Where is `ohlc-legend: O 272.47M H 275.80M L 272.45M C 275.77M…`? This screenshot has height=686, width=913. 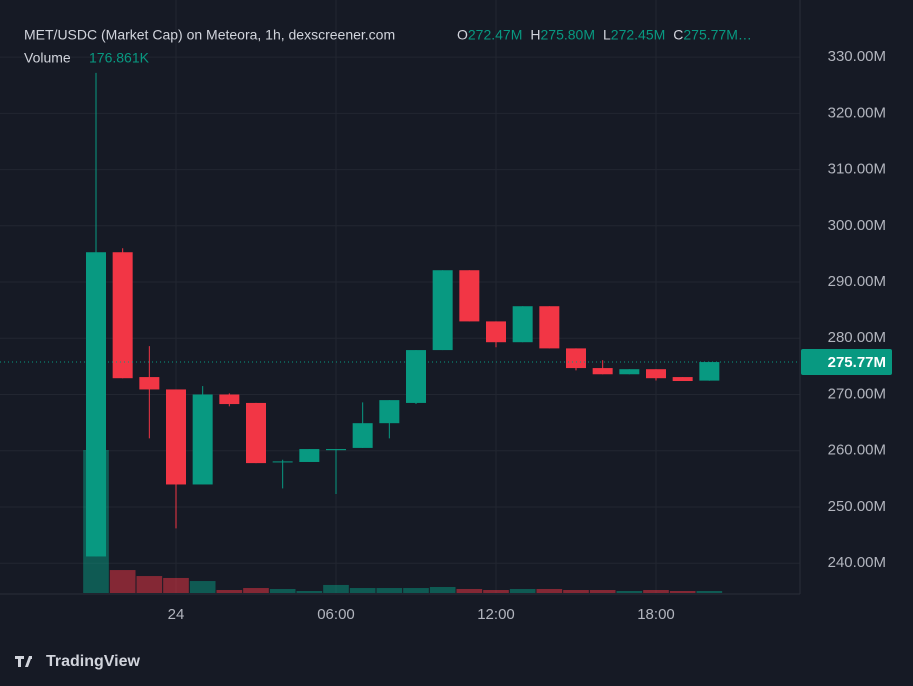
ohlc-legend: O 272.47M H 275.80M L 272.45M C 275.77M… is located at coordinates (604, 35).